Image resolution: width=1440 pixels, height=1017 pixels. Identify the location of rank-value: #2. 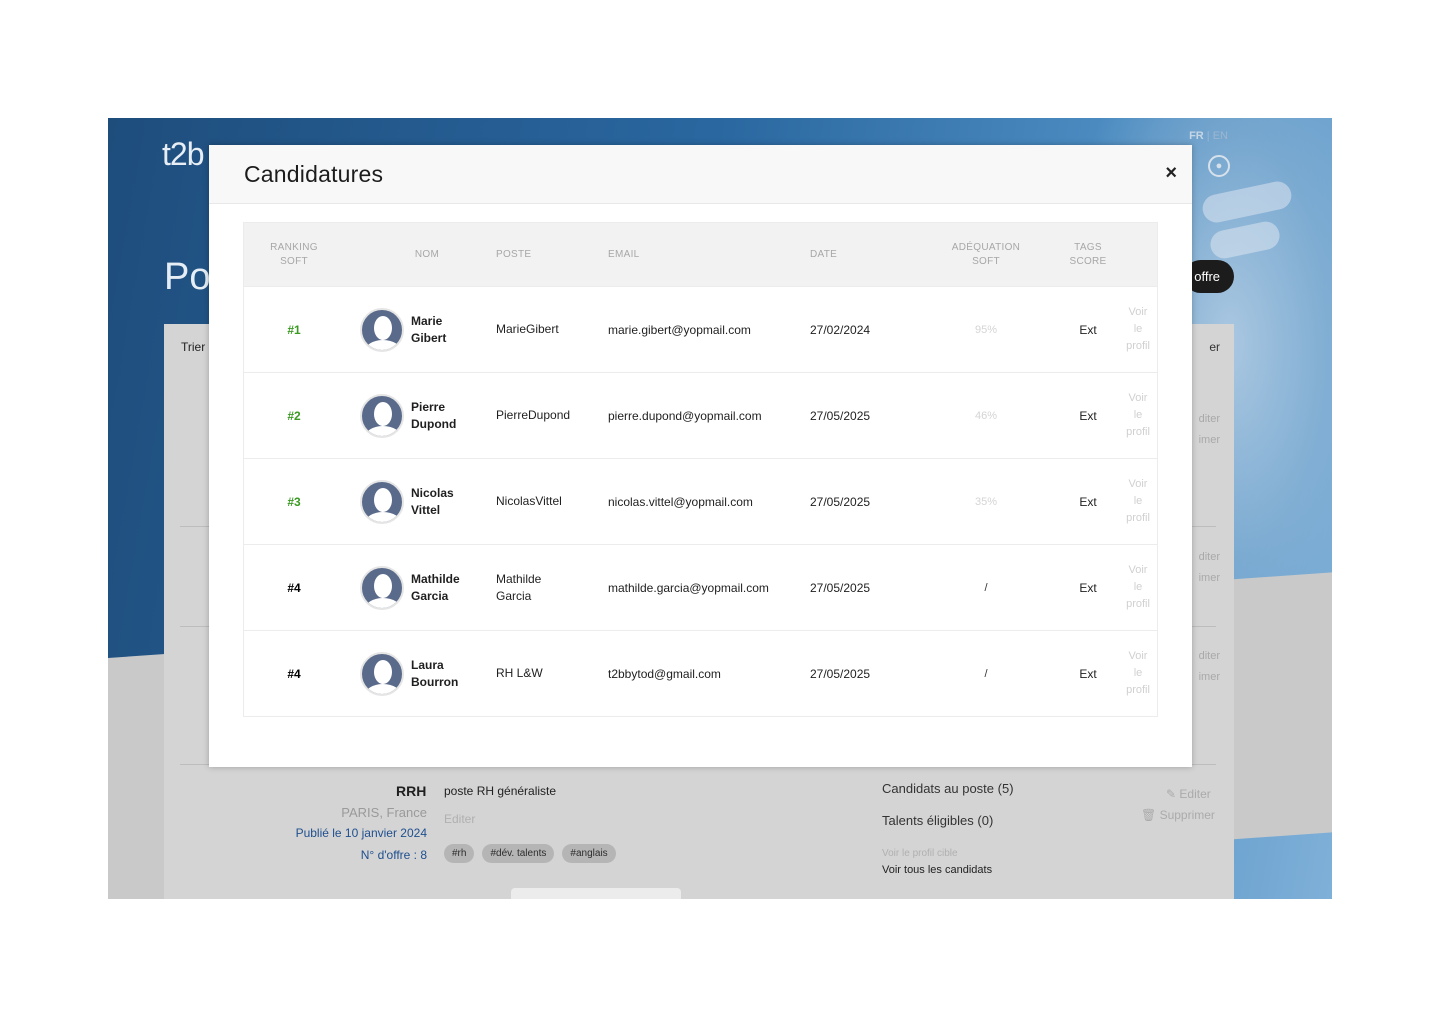
(294, 415).